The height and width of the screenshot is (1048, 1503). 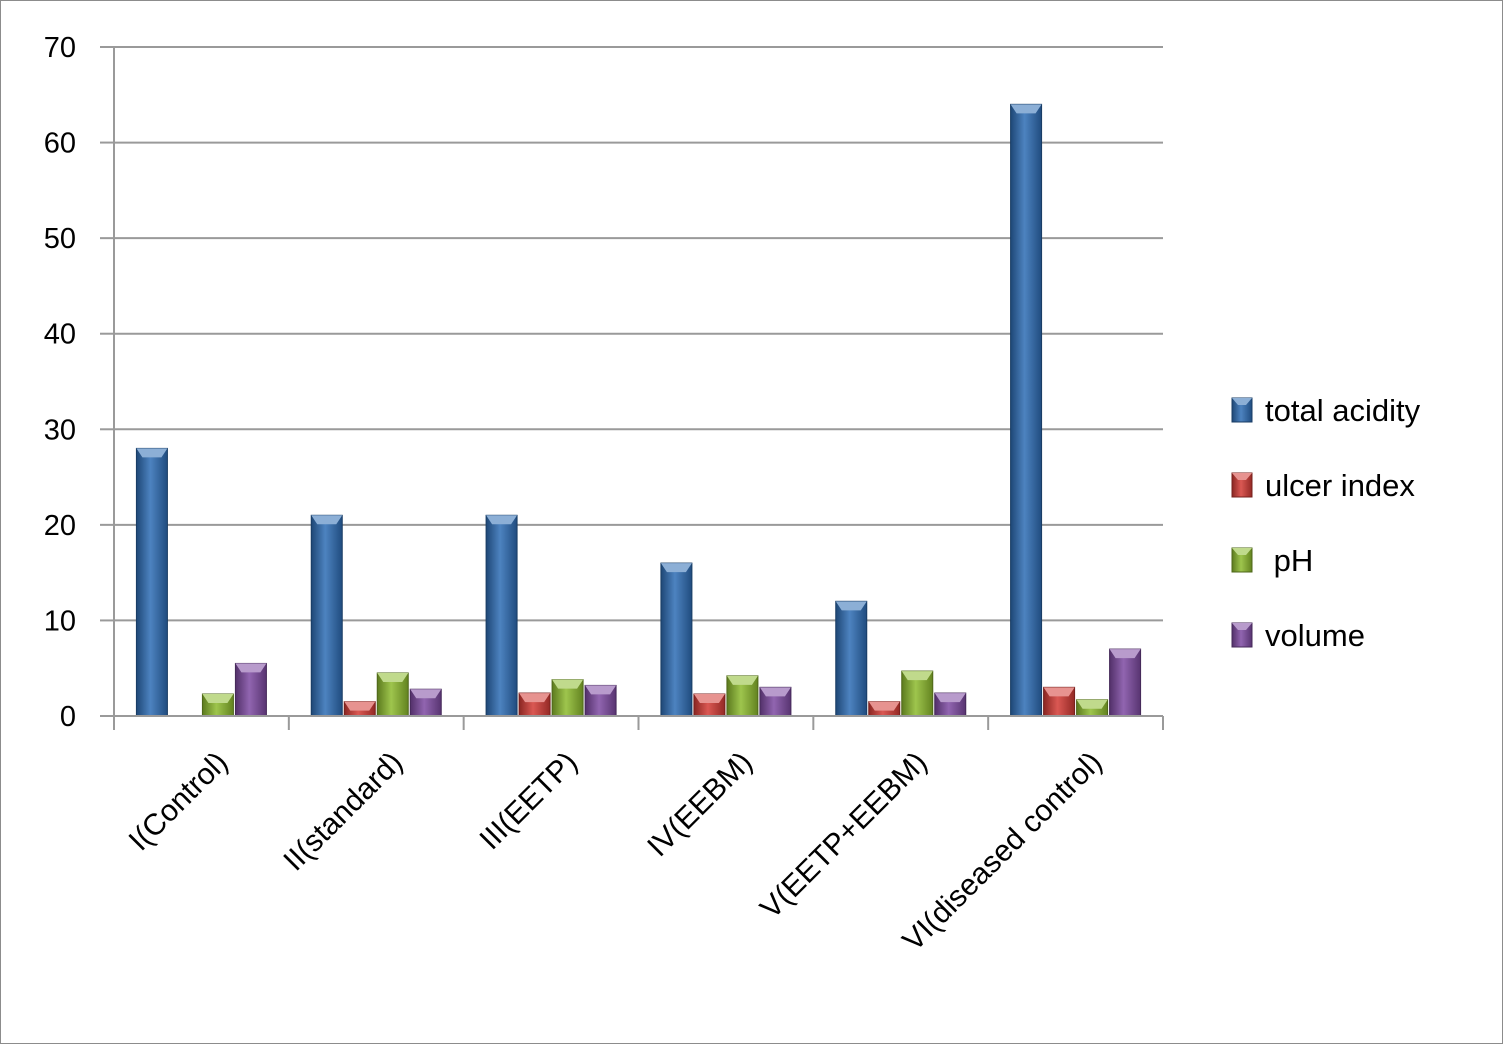 I want to click on y-tick-label: 30, so click(x=60, y=430).